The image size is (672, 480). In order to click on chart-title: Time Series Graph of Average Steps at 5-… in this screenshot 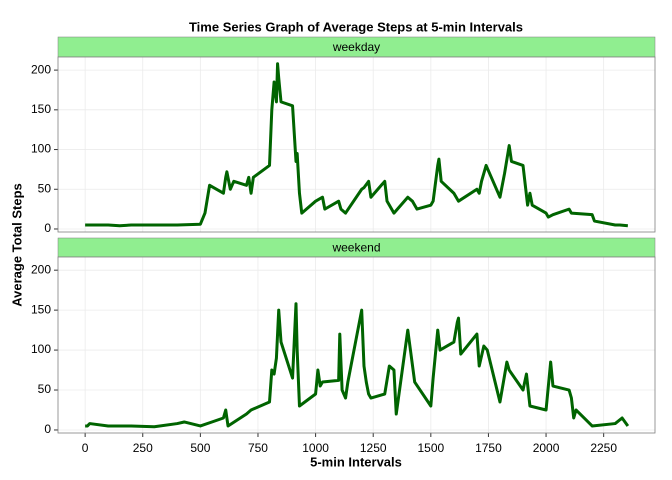, I will do `click(356, 26)`.